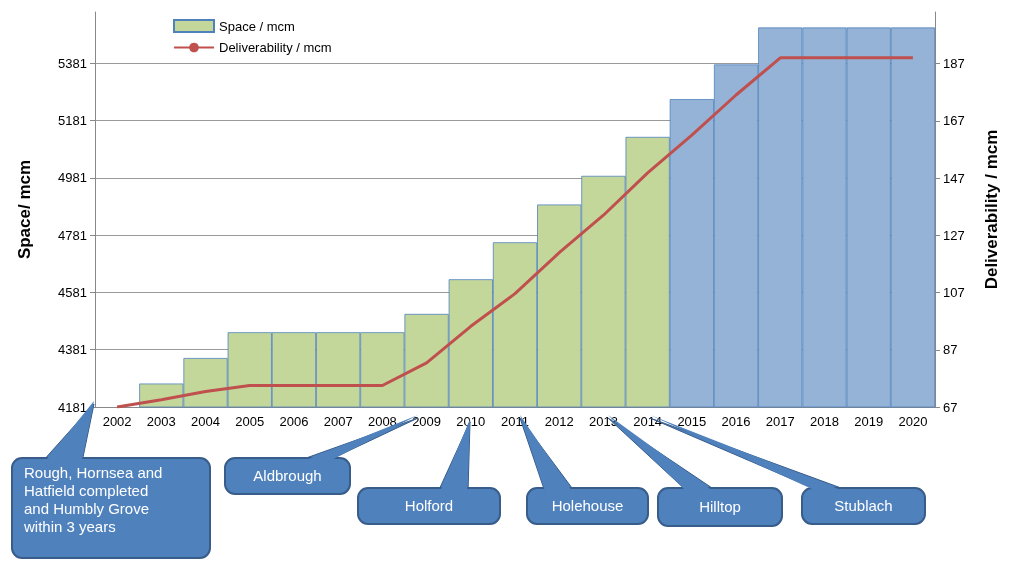  Describe the element at coordinates (720, 507) in the screenshot. I see `text: Hilltop` at that location.